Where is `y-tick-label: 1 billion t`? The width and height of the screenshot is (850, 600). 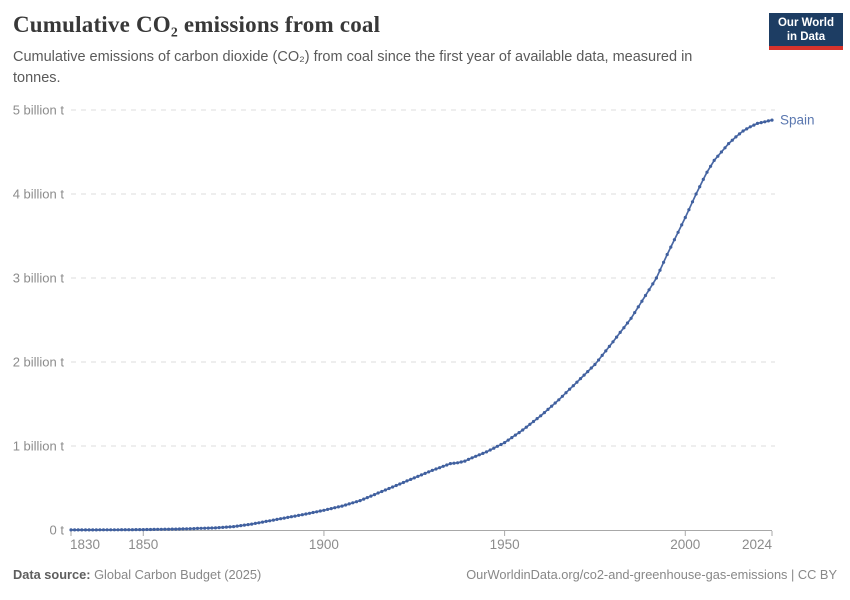 y-tick-label: 1 billion t is located at coordinates (39, 446).